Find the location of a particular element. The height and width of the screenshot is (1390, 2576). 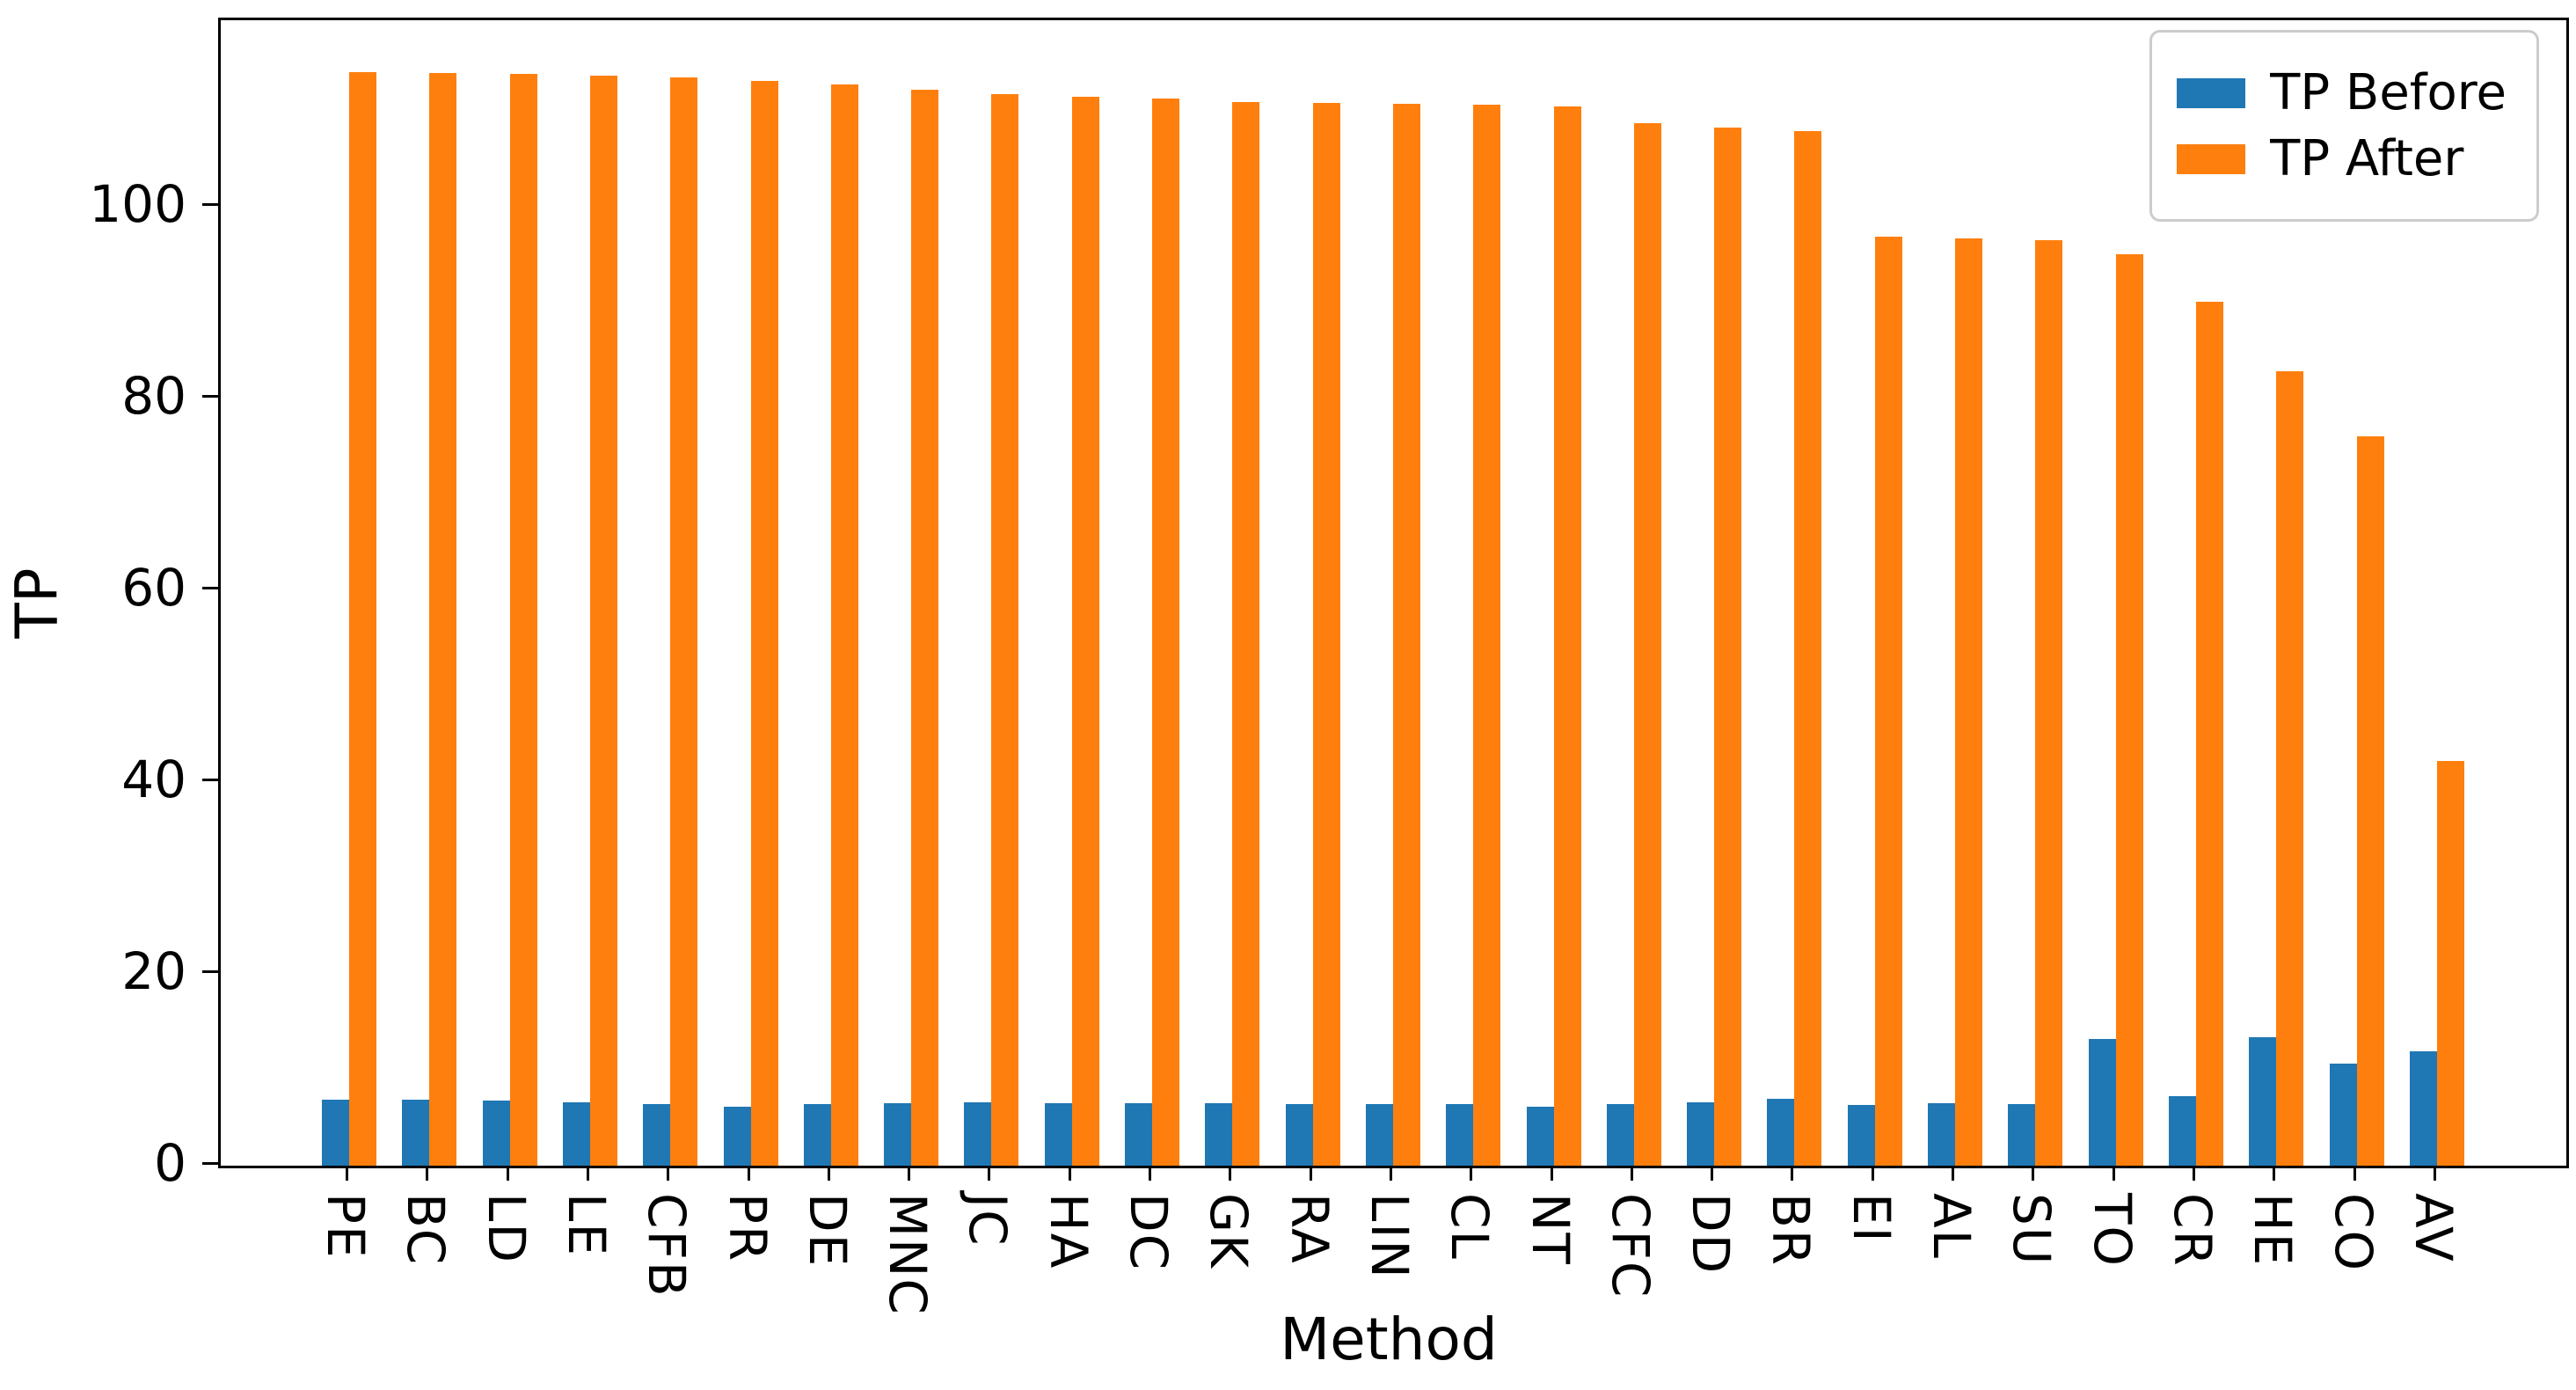

bar-before-av is located at coordinates (2423, 1108).